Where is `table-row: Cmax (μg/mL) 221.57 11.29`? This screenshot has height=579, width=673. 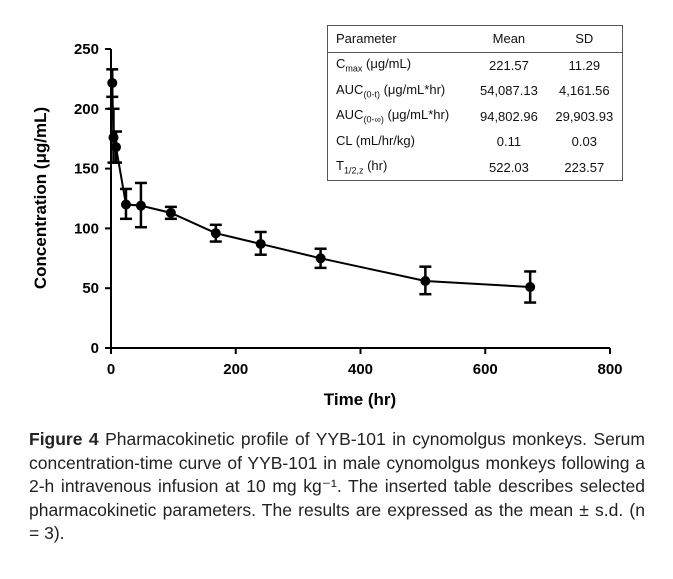 table-row: Cmax (μg/mL) 221.57 11.29 is located at coordinates (475, 65).